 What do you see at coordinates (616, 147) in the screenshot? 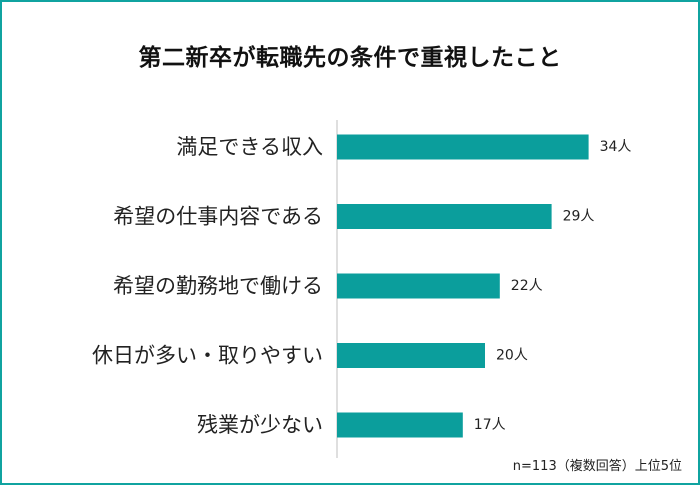
I see `value-label: 34人` at bounding box center [616, 147].